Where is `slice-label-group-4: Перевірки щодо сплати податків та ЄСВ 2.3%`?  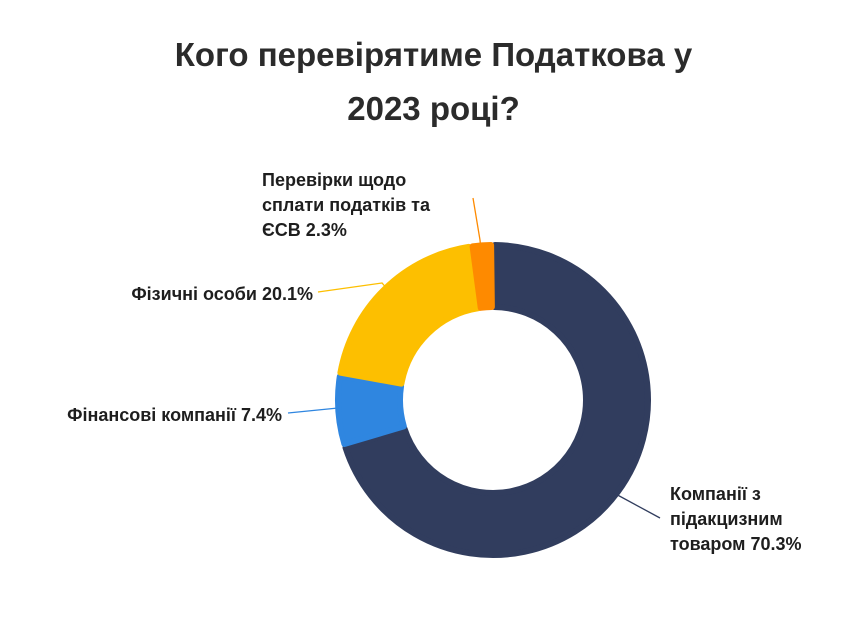 slice-label-group-4: Перевірки щодо сплати податків та ЄСВ 2.3% is located at coordinates (372, 210).